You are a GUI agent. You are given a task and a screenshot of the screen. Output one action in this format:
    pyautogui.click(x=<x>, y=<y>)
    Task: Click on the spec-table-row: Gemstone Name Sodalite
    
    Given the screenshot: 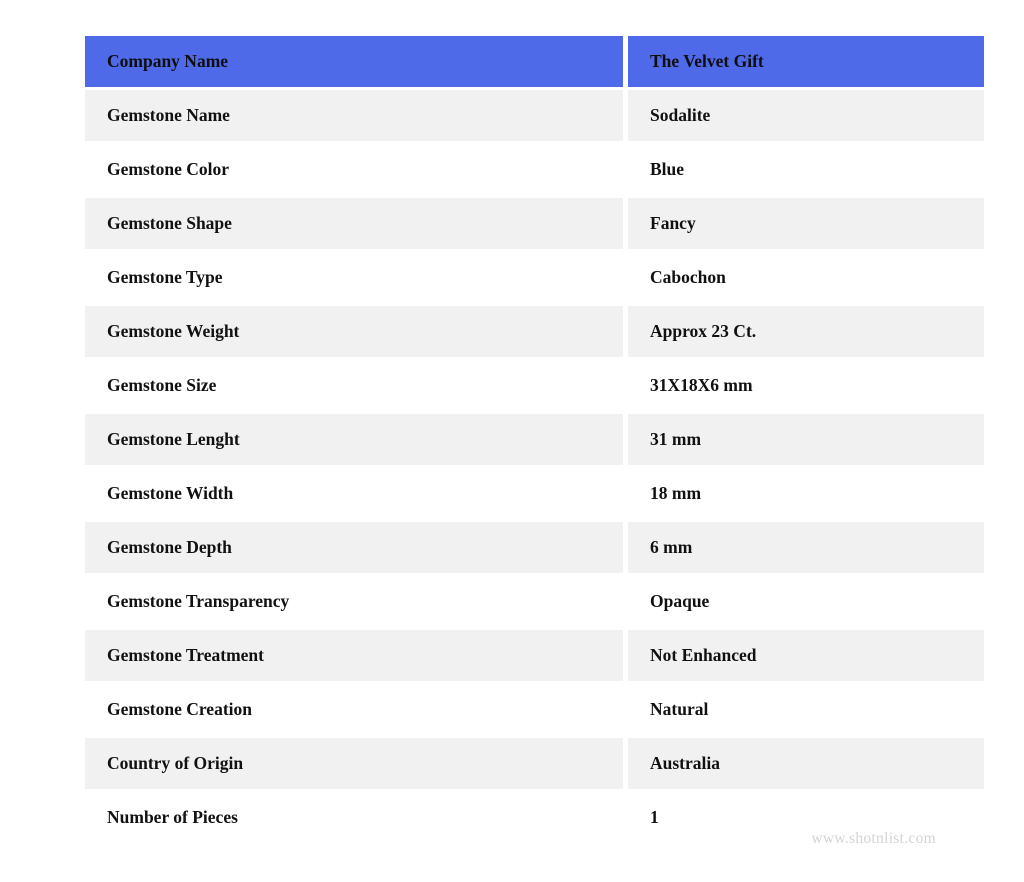 What is the action you would take?
    pyautogui.click(x=534, y=115)
    